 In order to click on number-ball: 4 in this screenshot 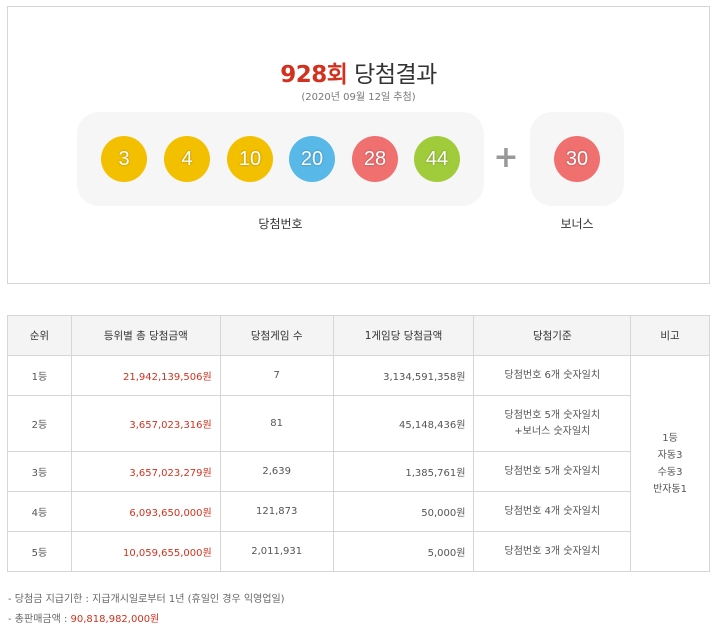, I will do `click(187, 159)`.